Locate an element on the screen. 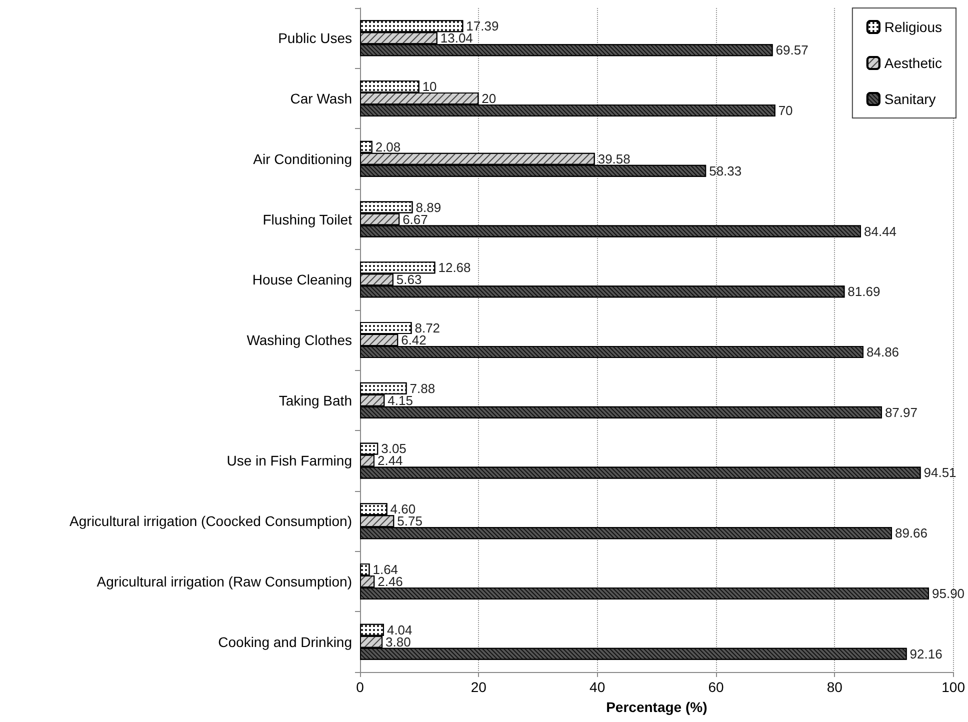 The height and width of the screenshot is (722, 968). data-label: 92.16 is located at coordinates (926, 654).